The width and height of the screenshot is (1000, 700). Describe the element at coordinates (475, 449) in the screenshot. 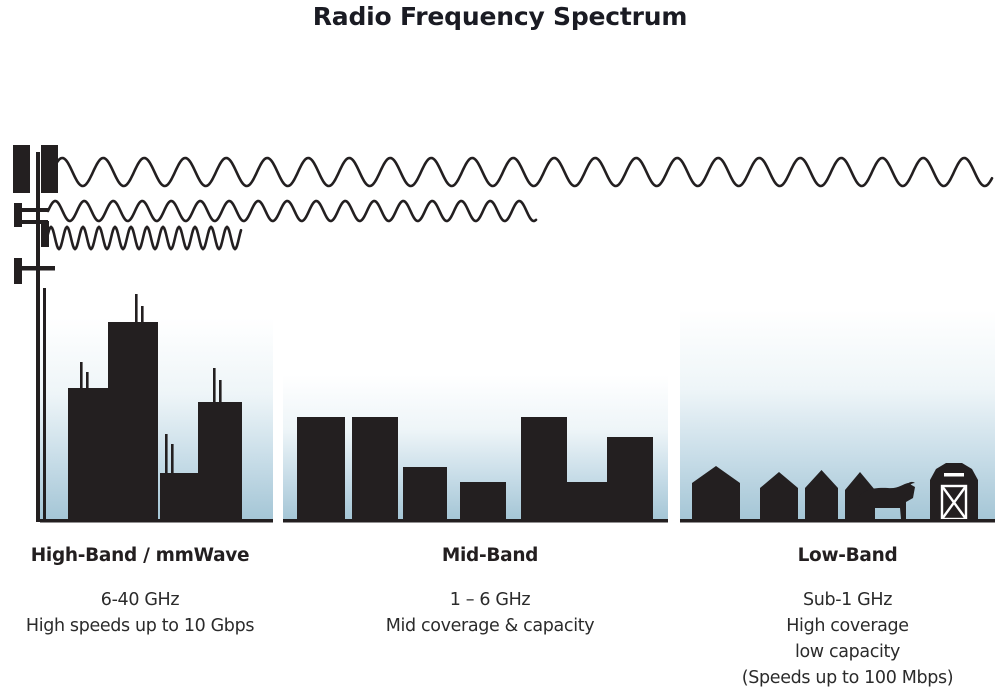

I see `mid-band-panel` at that location.